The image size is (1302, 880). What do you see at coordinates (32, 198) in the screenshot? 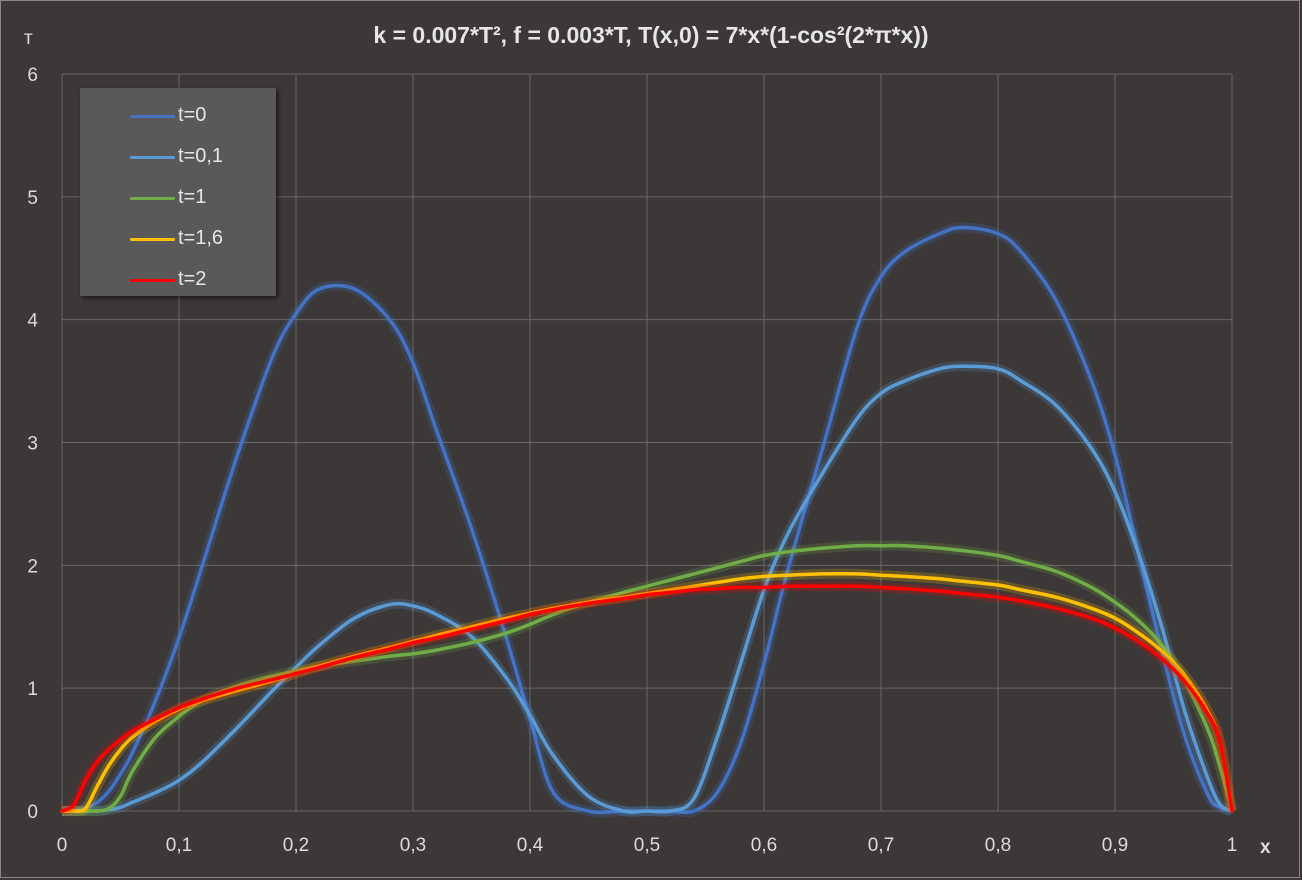
I see `y-tick-label: 5` at bounding box center [32, 198].